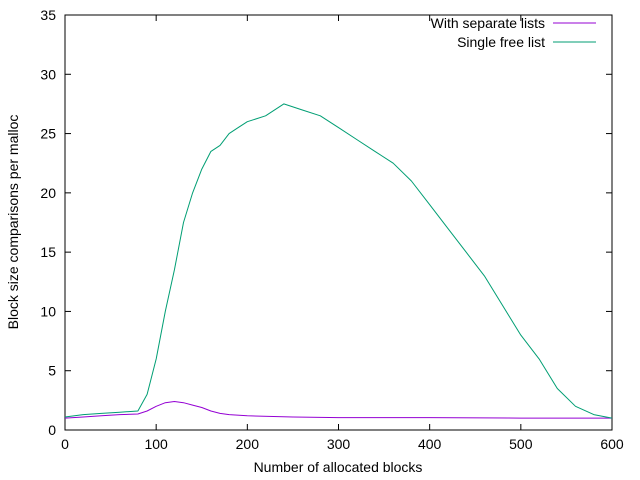 Image resolution: width=640 pixels, height=480 pixels. What do you see at coordinates (521, 444) in the screenshot?
I see `x-tick-label: 500` at bounding box center [521, 444].